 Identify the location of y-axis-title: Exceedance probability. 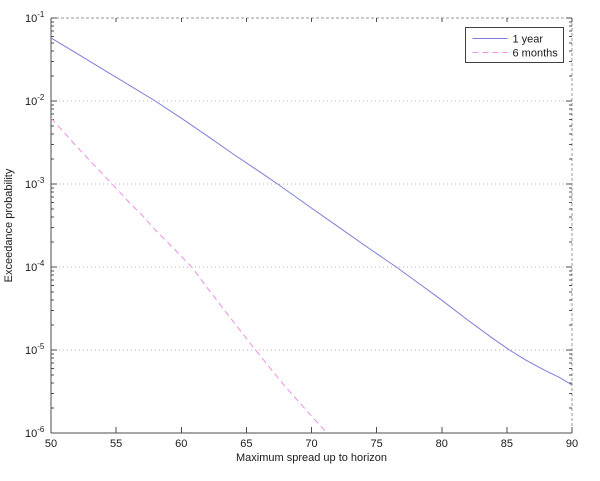
(9, 225).